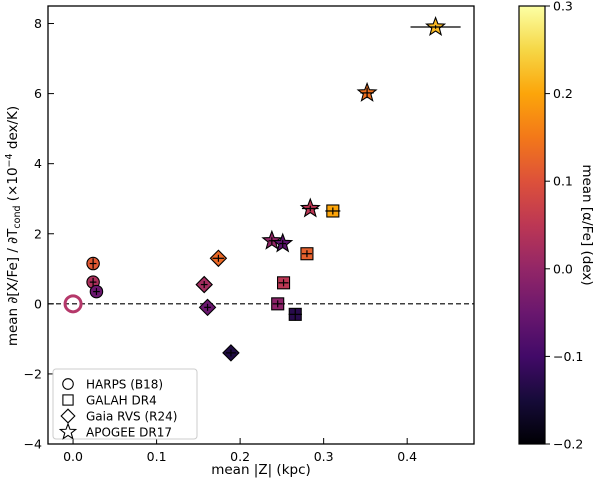  I want to click on x-tick-label: 0.3, so click(324, 456).